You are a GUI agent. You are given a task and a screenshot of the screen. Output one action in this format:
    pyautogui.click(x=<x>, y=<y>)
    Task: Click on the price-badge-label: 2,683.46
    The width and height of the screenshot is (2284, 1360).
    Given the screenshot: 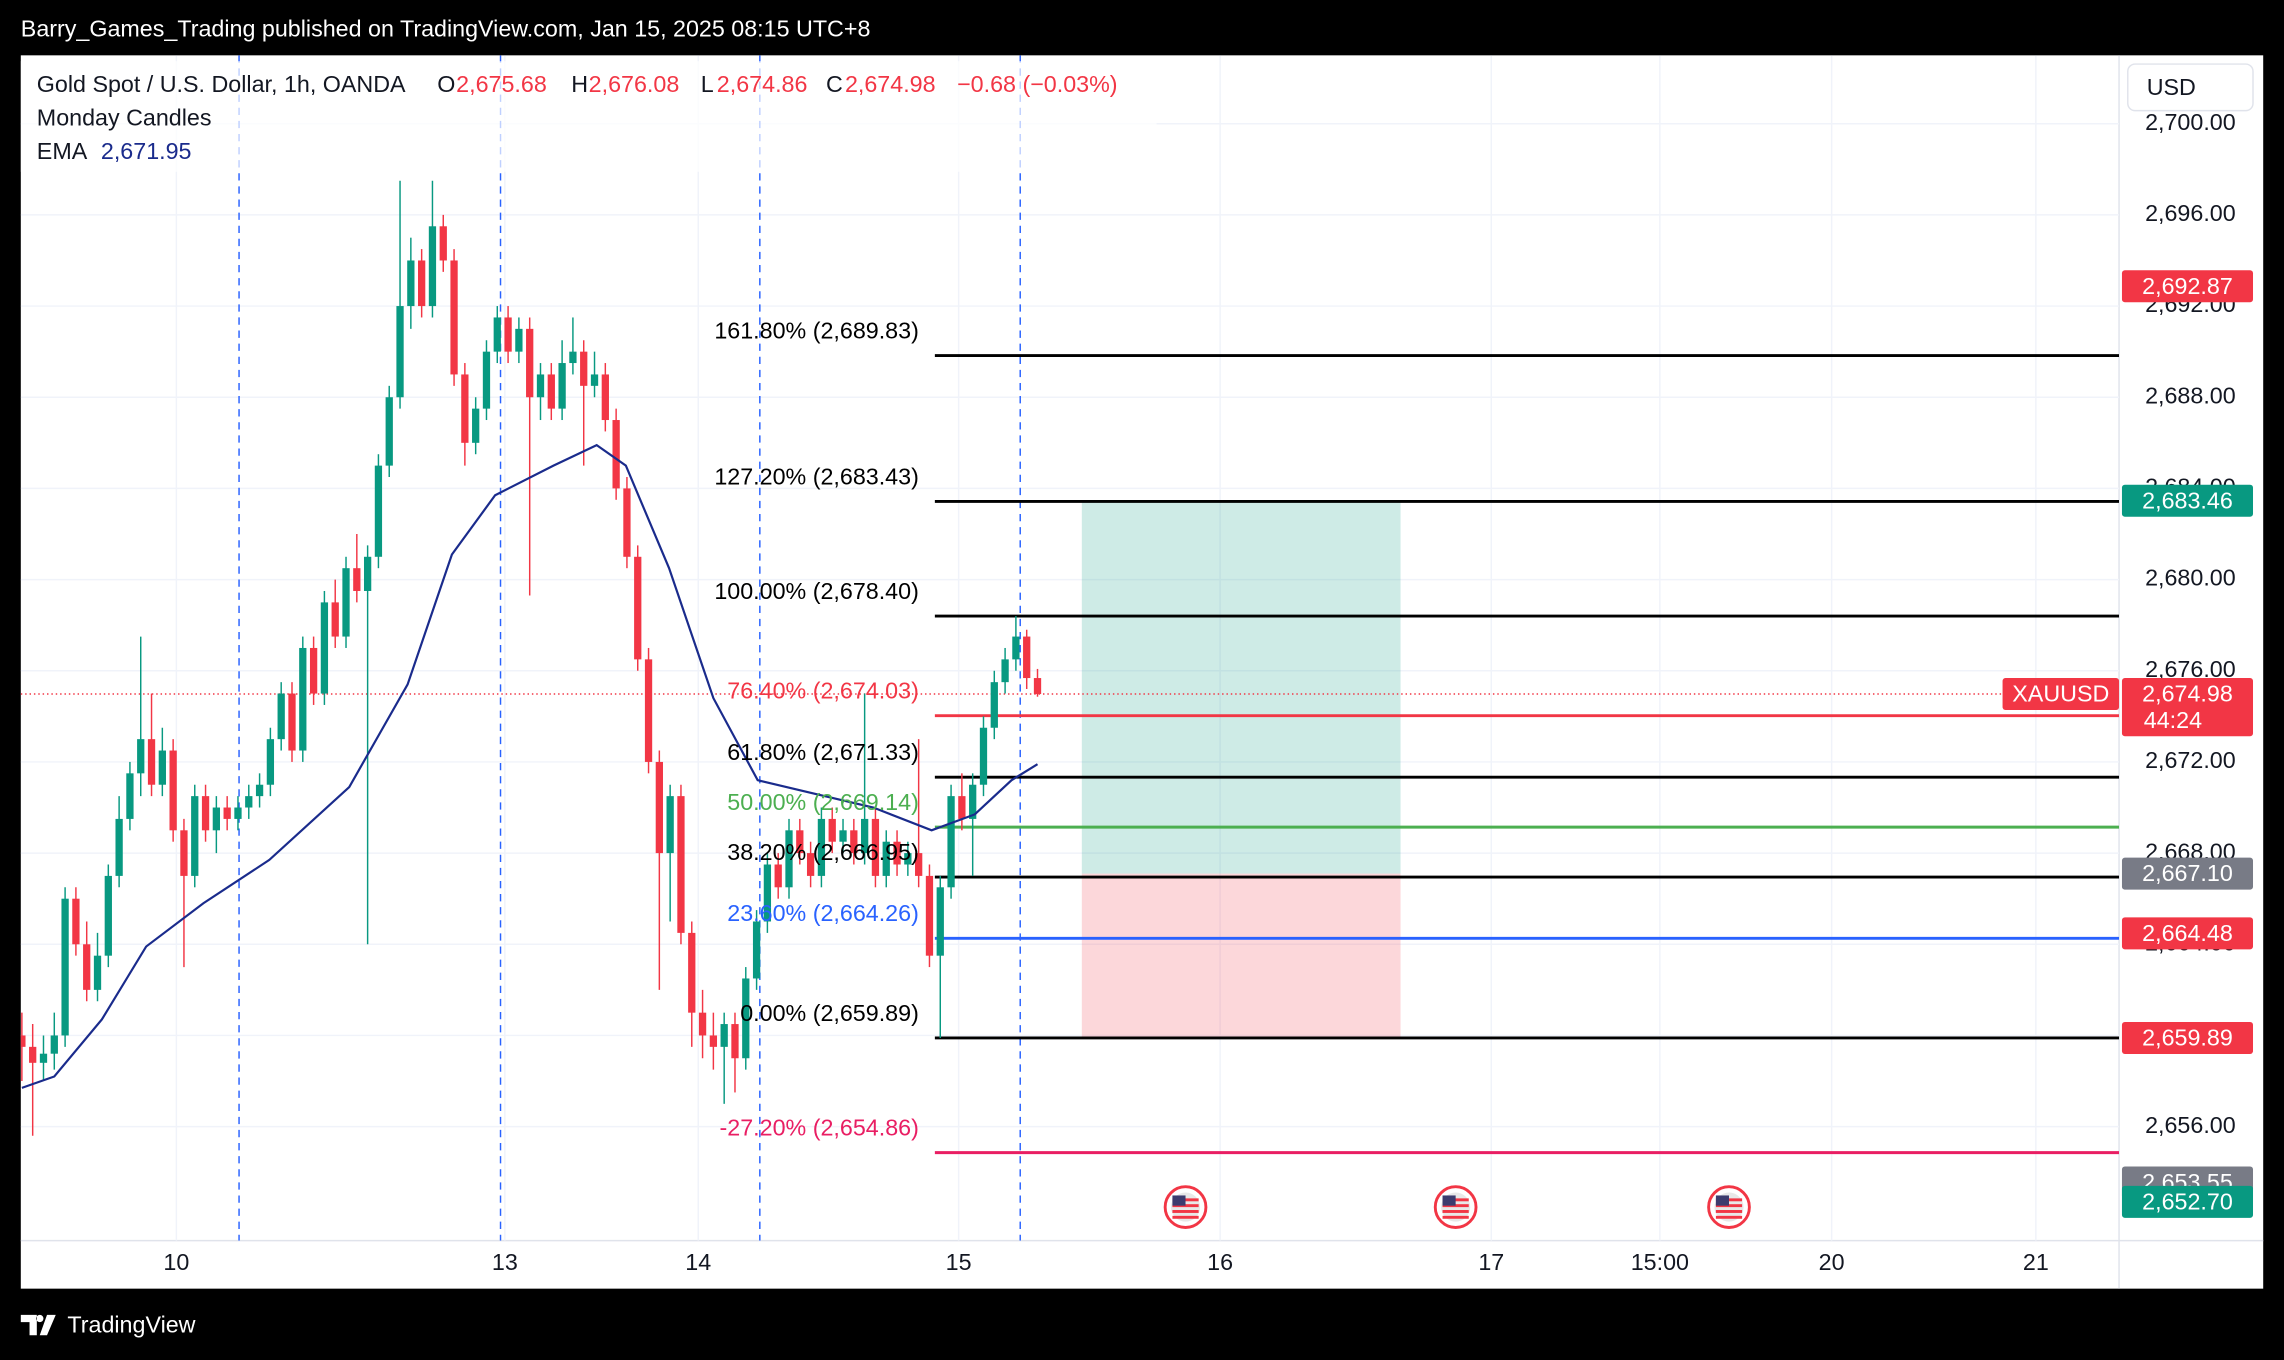 What is the action you would take?
    pyautogui.click(x=2187, y=500)
    